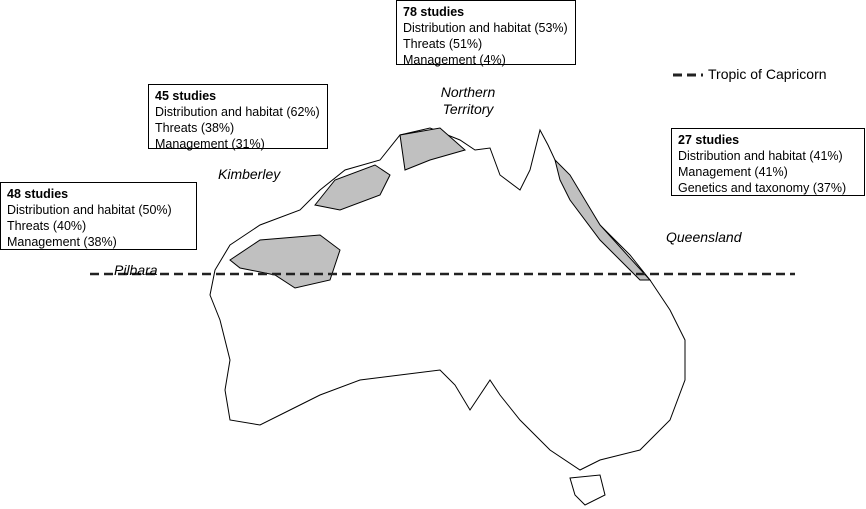 This screenshot has width=866, height=509. Describe the element at coordinates (249, 174) in the screenshot. I see `region-label: Kimberley` at that location.